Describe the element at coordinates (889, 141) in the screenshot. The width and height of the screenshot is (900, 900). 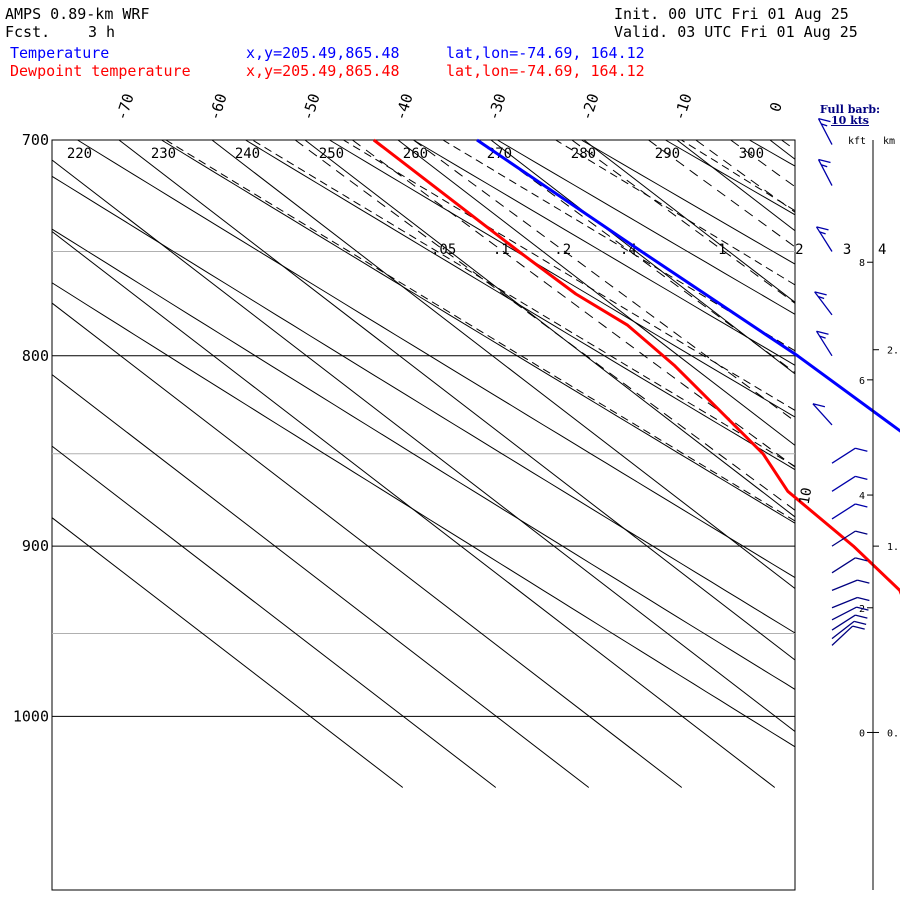
I see `height-unit-km: km` at that location.